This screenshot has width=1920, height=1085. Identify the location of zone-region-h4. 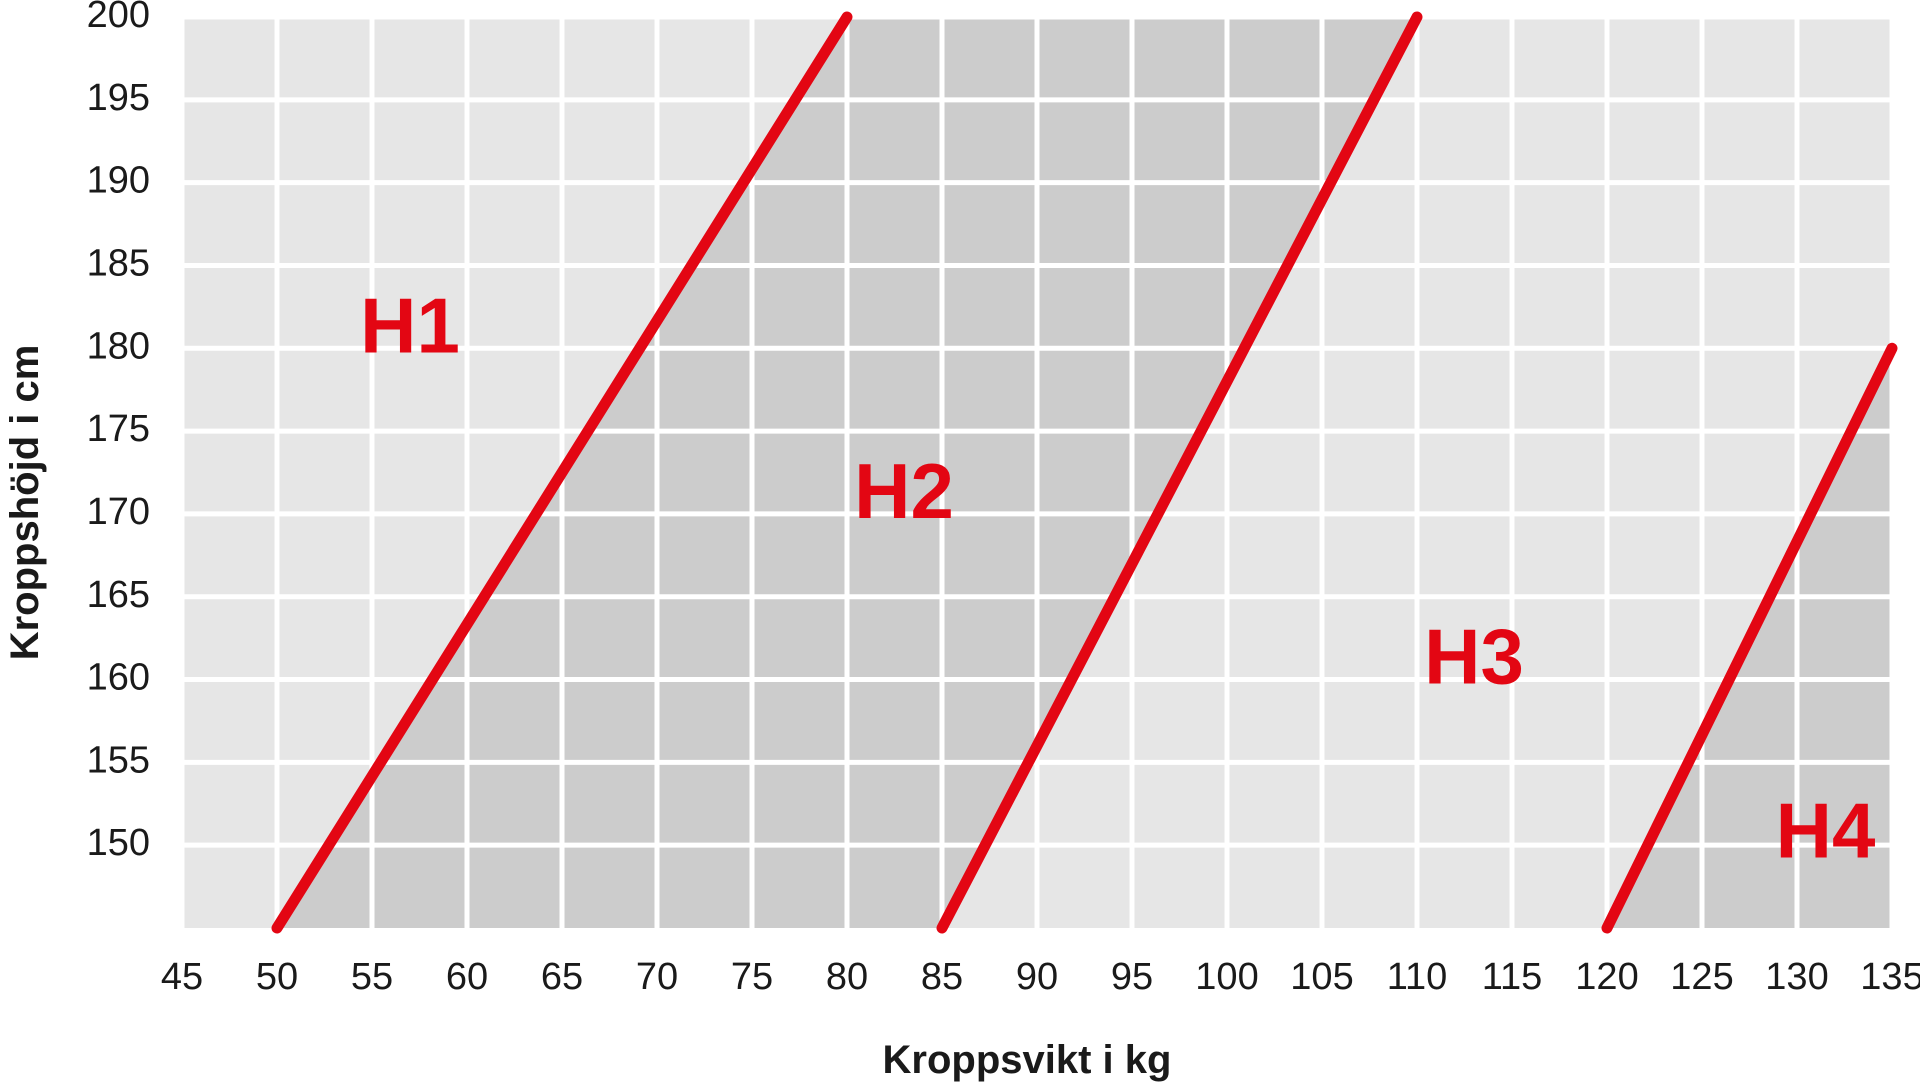
(1749, 472).